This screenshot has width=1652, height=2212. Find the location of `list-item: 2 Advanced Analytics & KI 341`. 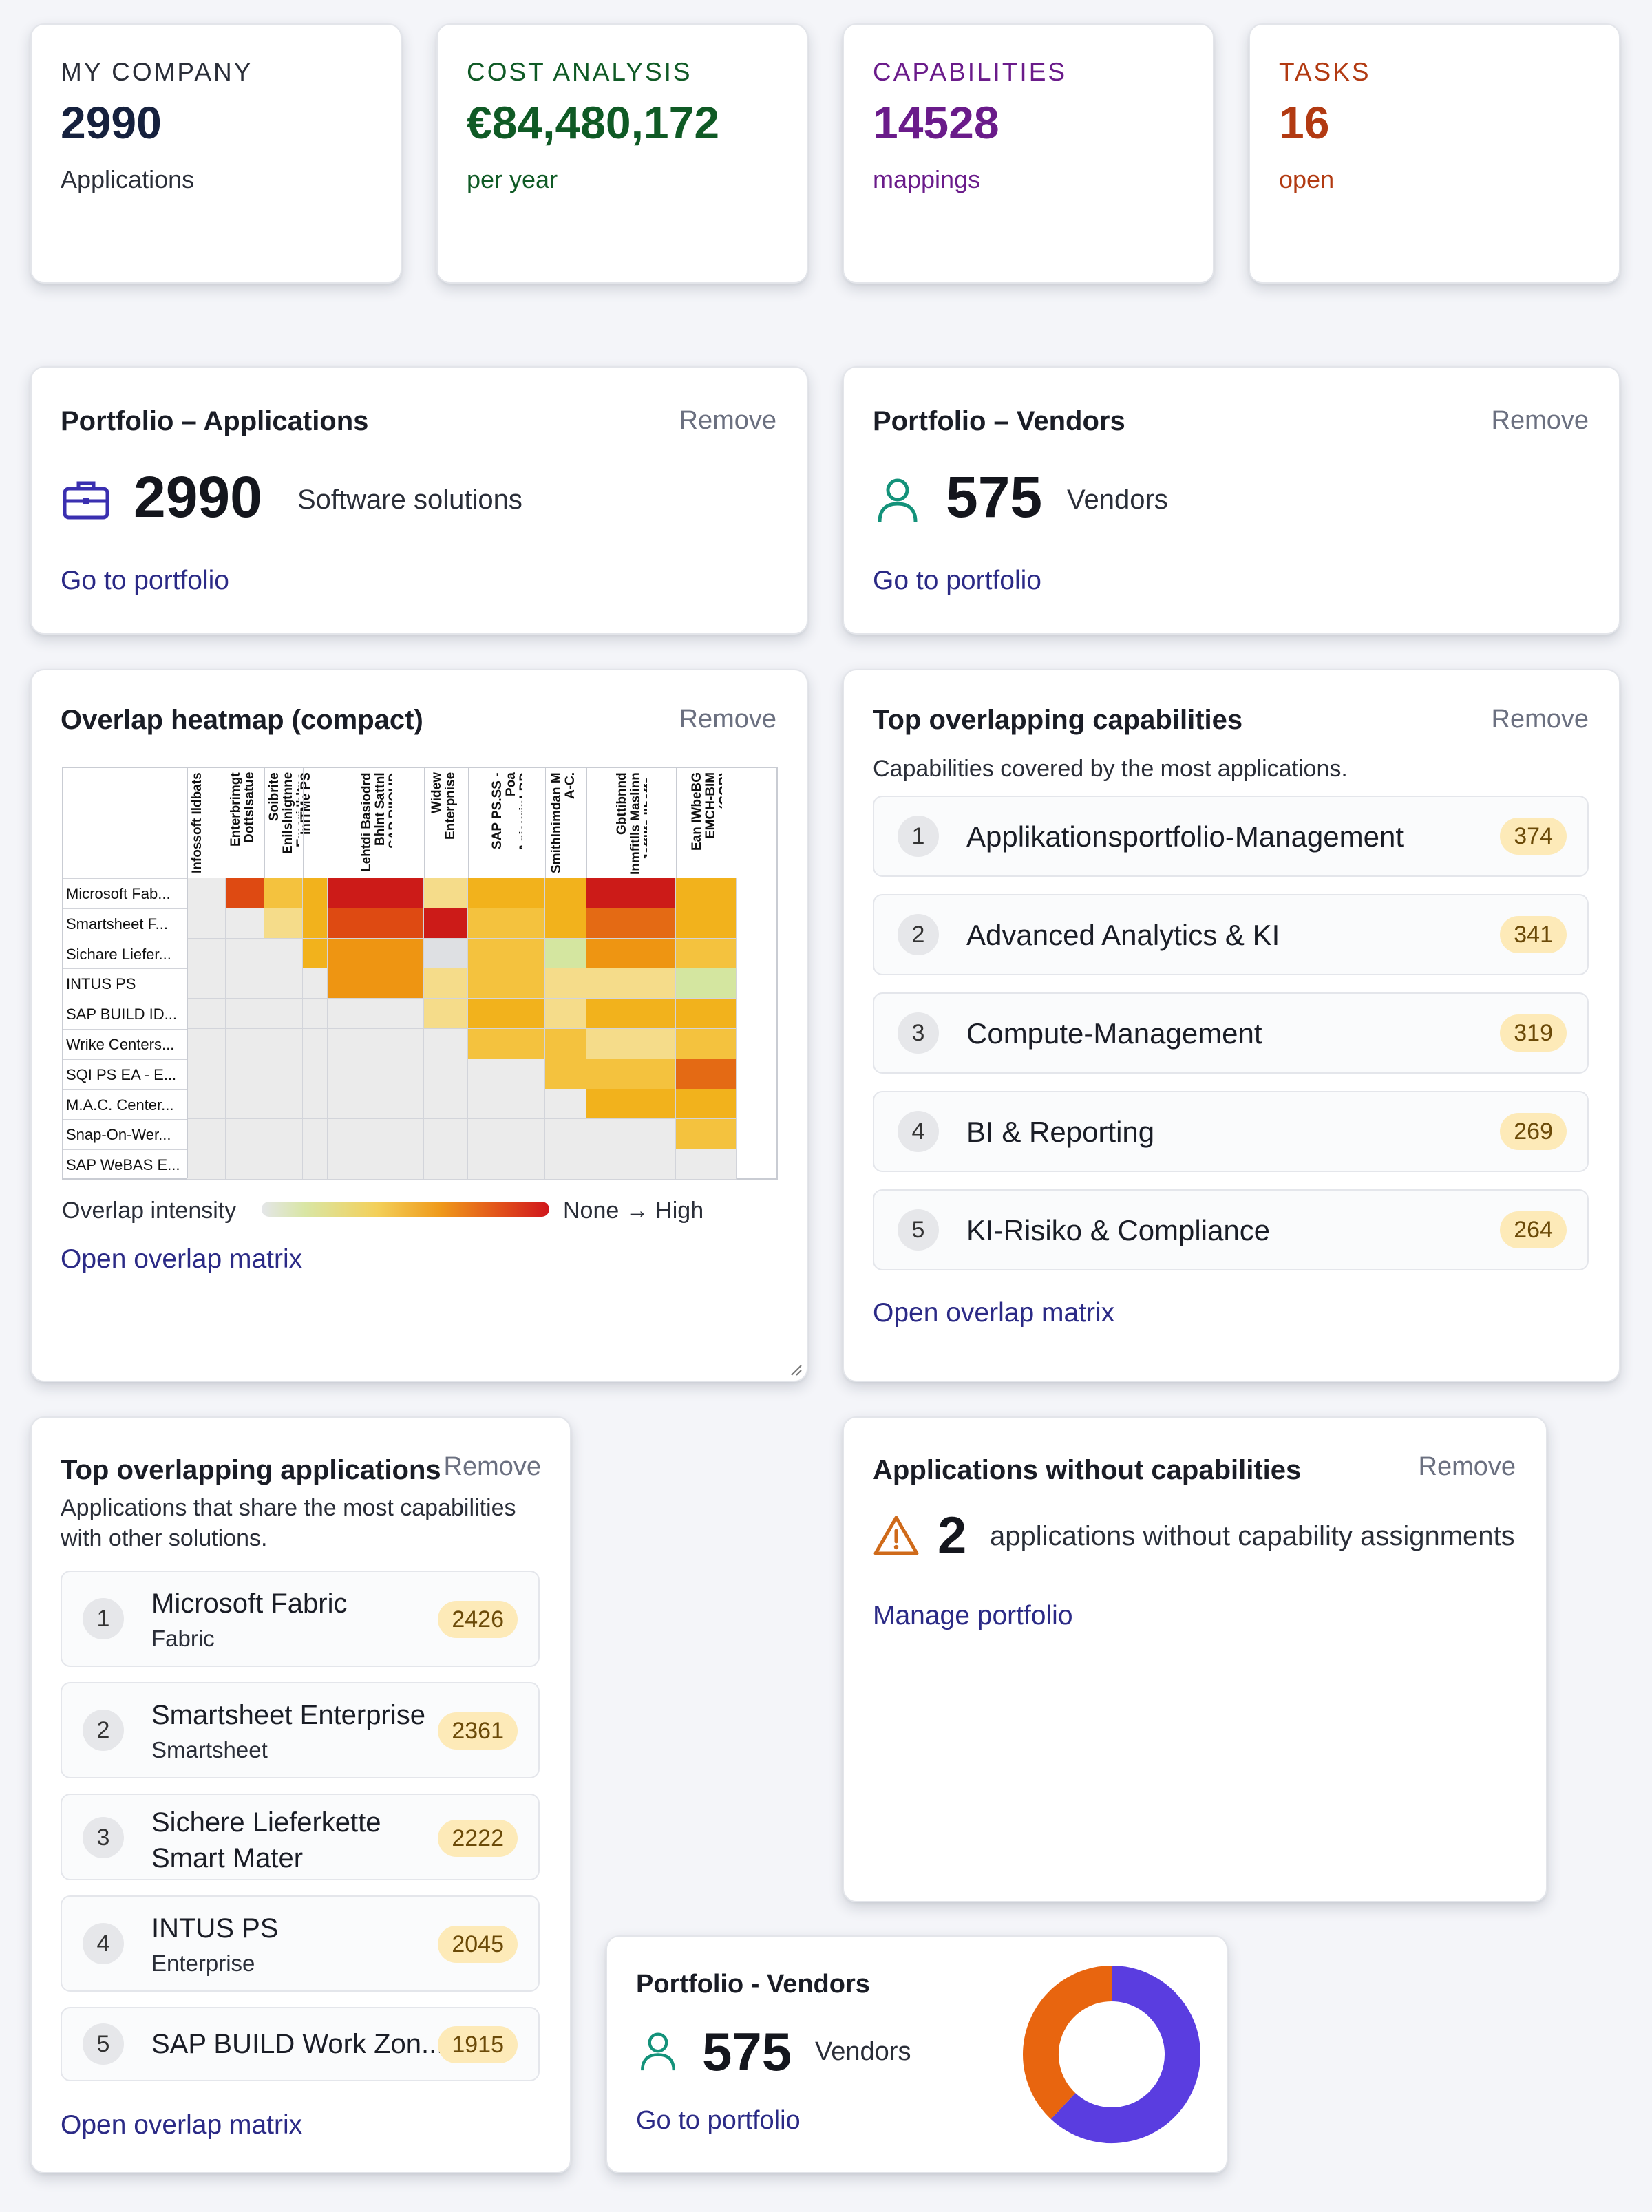

list-item: 2 Advanced Analytics & KI 341 is located at coordinates (1231, 934).